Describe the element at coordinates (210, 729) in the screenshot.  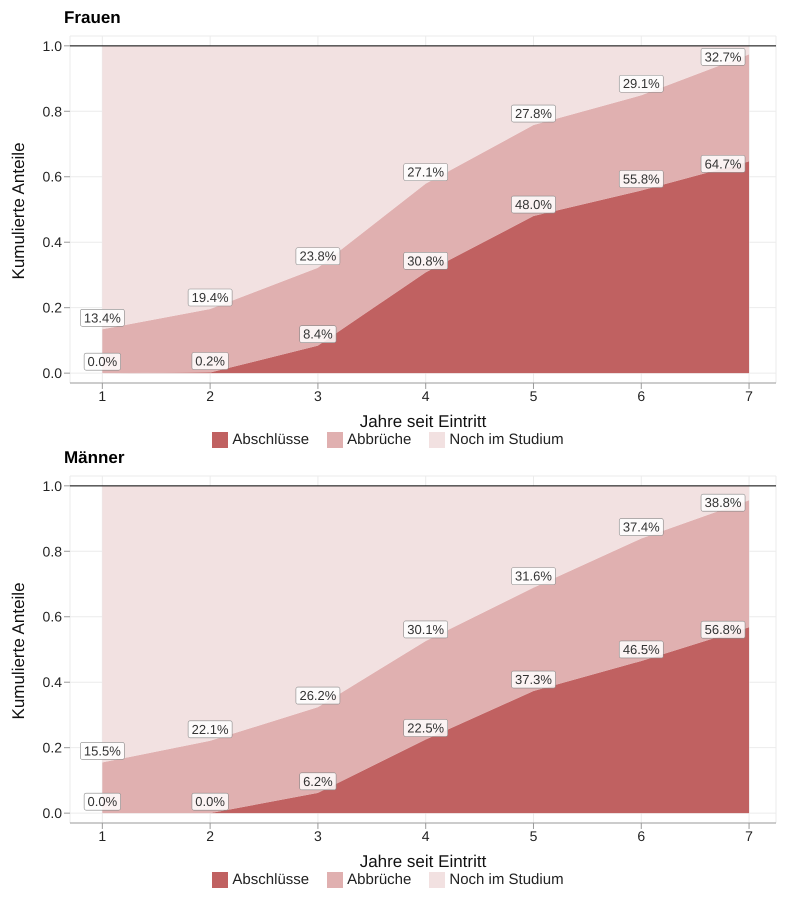
I see `data-label: 22.1%` at that location.